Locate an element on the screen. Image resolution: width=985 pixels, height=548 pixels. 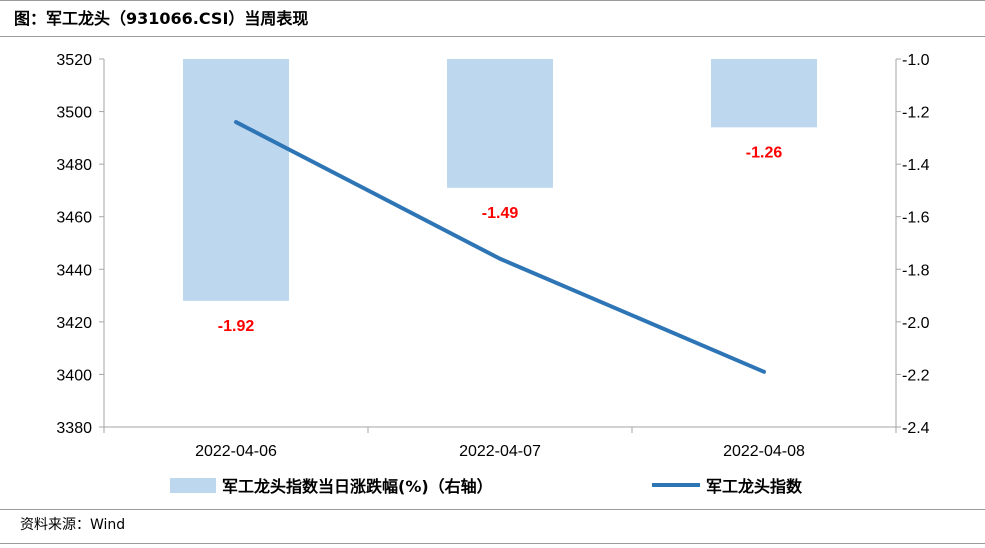
bottom-border is located at coordinates (492, 543).